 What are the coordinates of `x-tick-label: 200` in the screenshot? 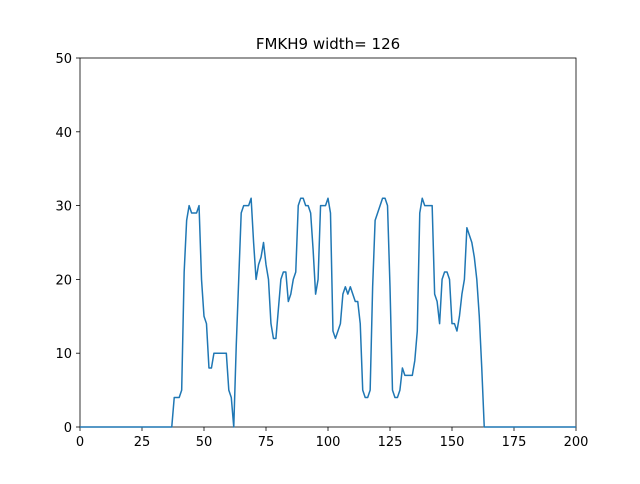 It's located at (576, 442).